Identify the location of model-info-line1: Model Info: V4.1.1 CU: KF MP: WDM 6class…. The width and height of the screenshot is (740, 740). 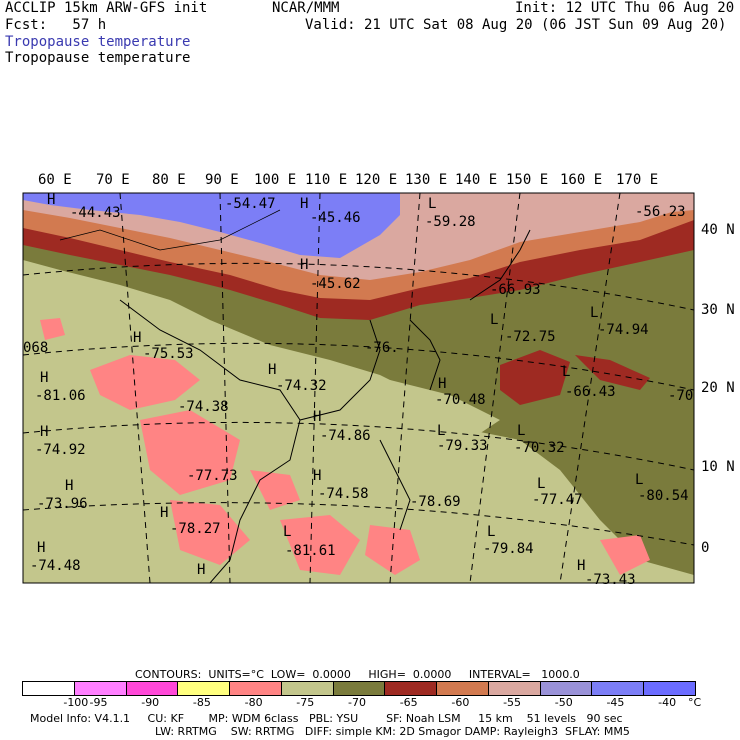
(326, 718).